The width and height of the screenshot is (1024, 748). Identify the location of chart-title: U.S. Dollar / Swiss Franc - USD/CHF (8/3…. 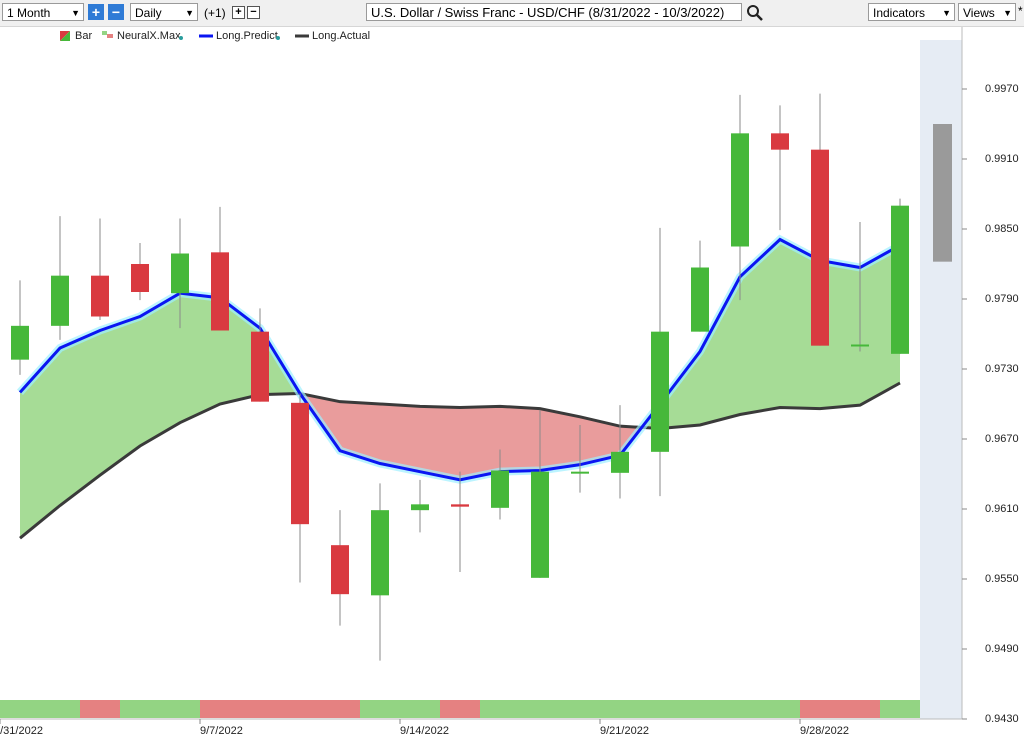
(548, 12).